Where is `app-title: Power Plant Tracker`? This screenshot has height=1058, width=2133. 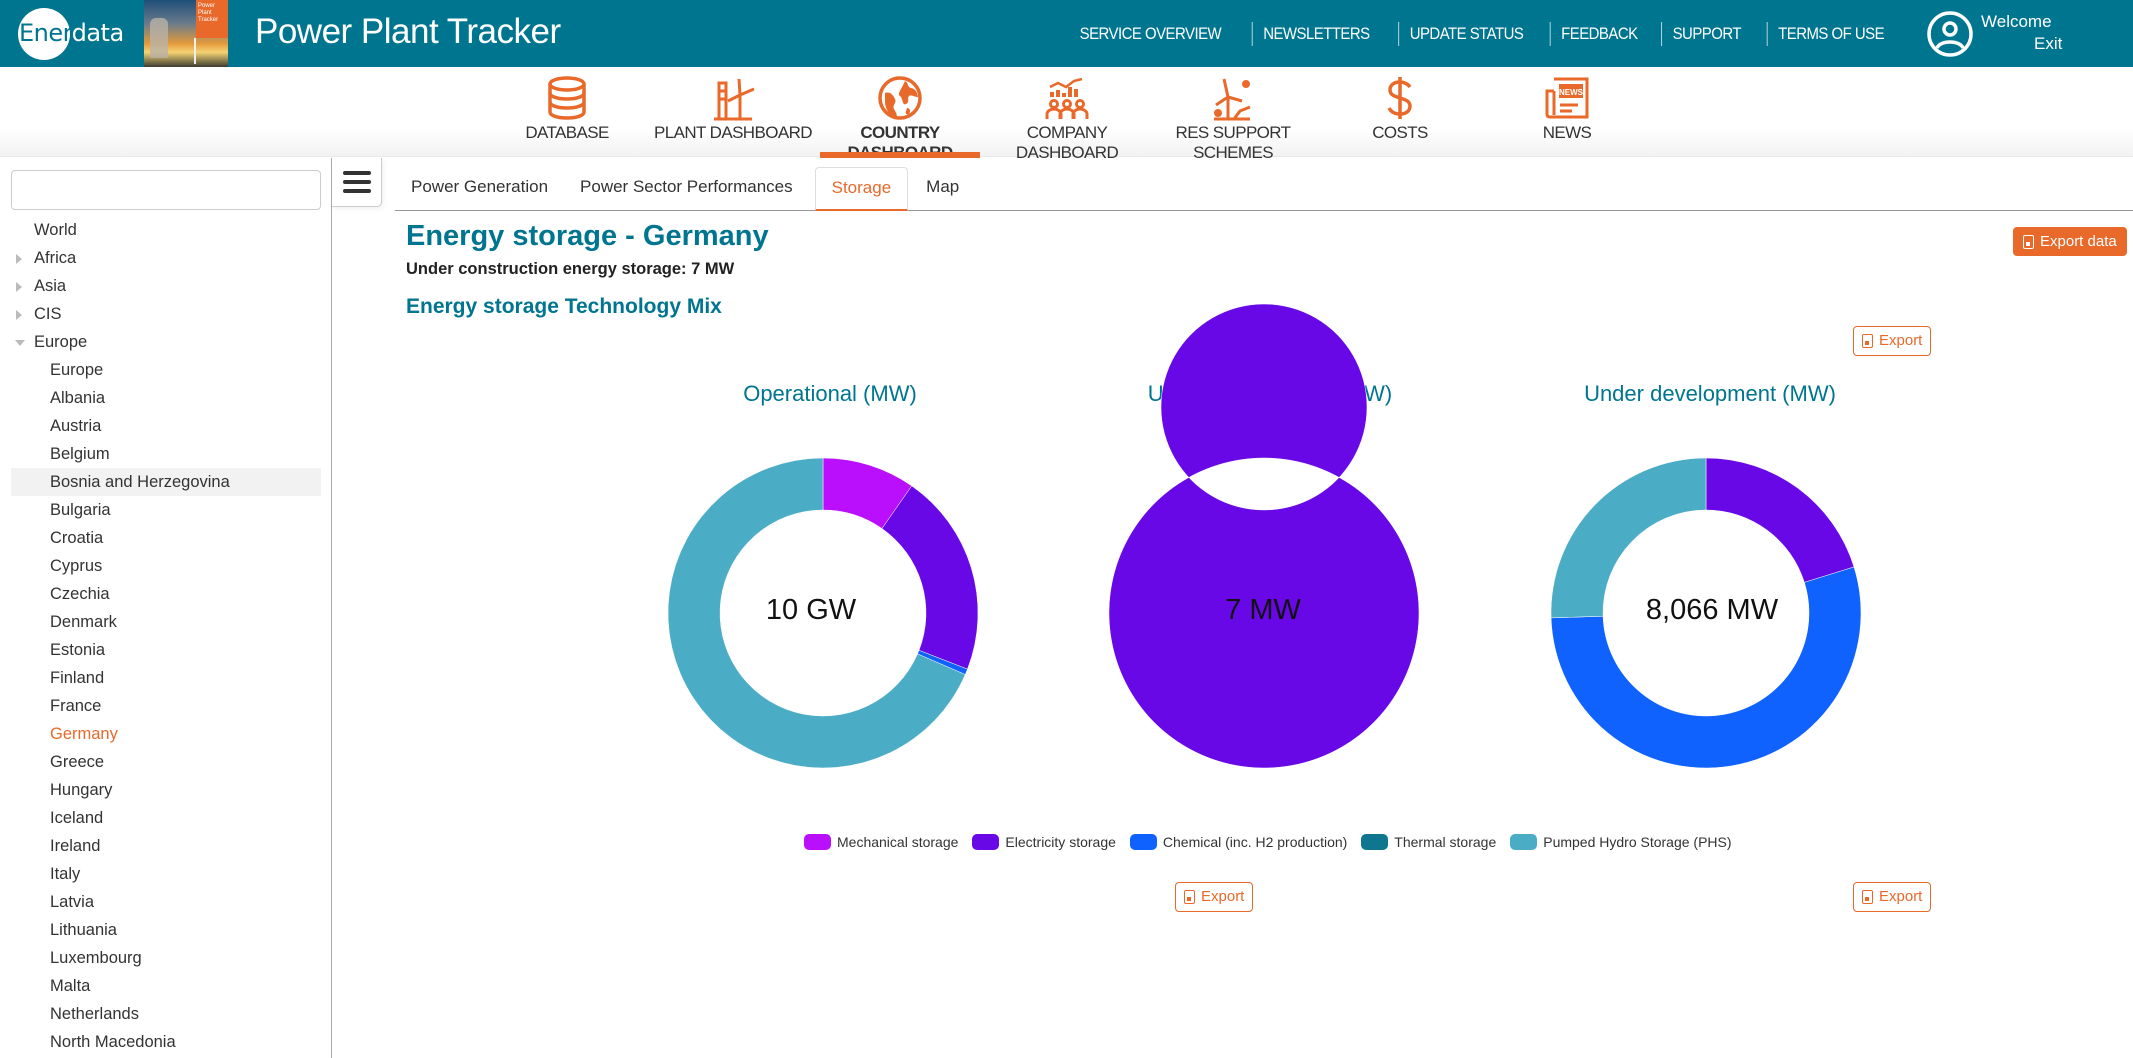 app-title: Power Plant Tracker is located at coordinates (408, 31).